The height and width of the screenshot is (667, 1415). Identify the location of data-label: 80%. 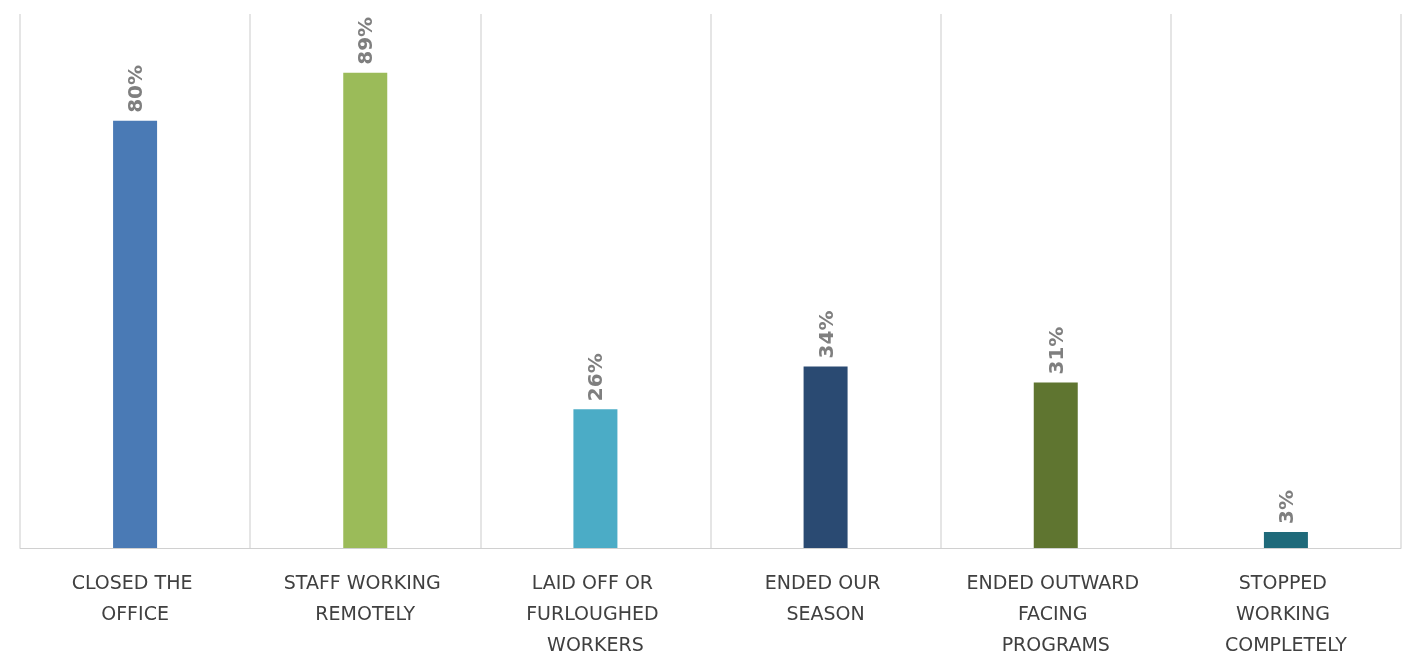
(135, 88).